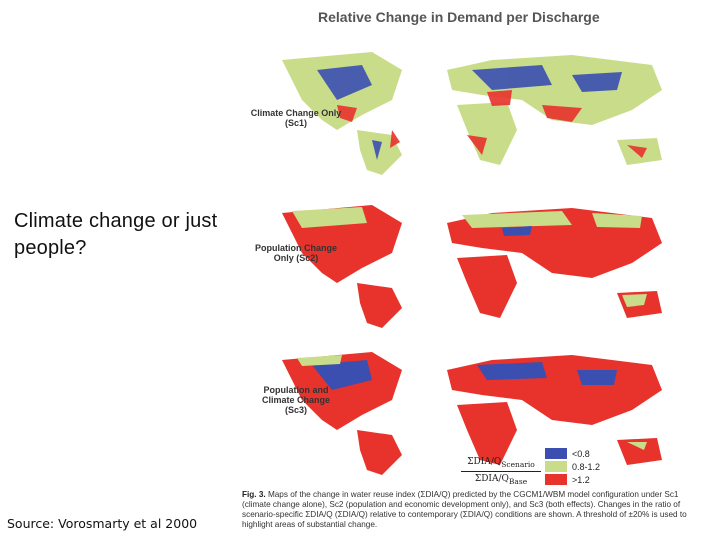 Image resolution: width=720 pixels, height=540 pixels. What do you see at coordinates (296, 118) in the screenshot?
I see `panel-label-sc1: Climate Change Only (Sc1)` at bounding box center [296, 118].